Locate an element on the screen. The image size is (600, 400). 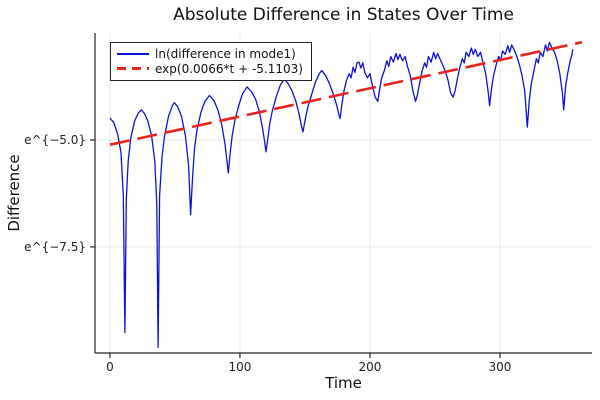
legend-label: exp(0.0066*t + -5.1103) is located at coordinates (229, 68).